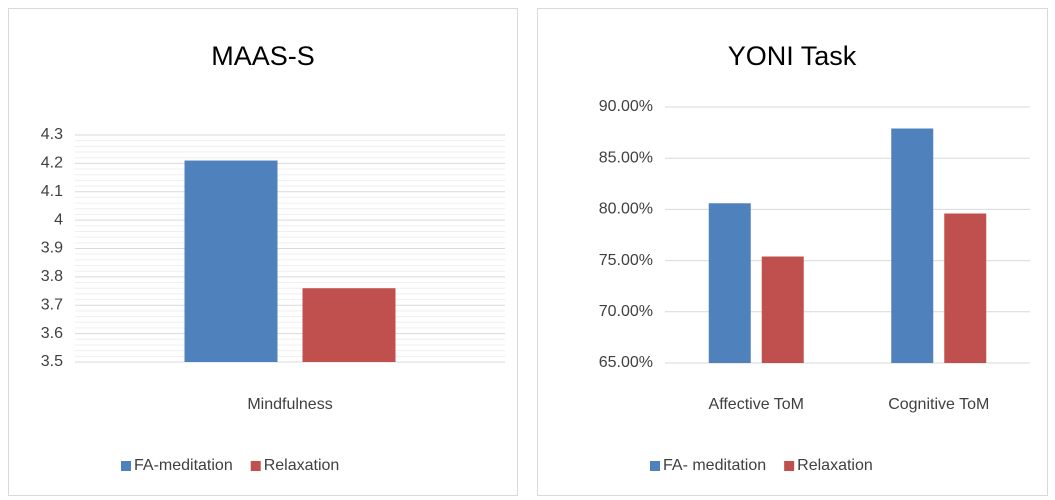 The image size is (1055, 500). Describe the element at coordinates (792, 56) in the screenshot. I see `chart-title: YONI Task` at that location.